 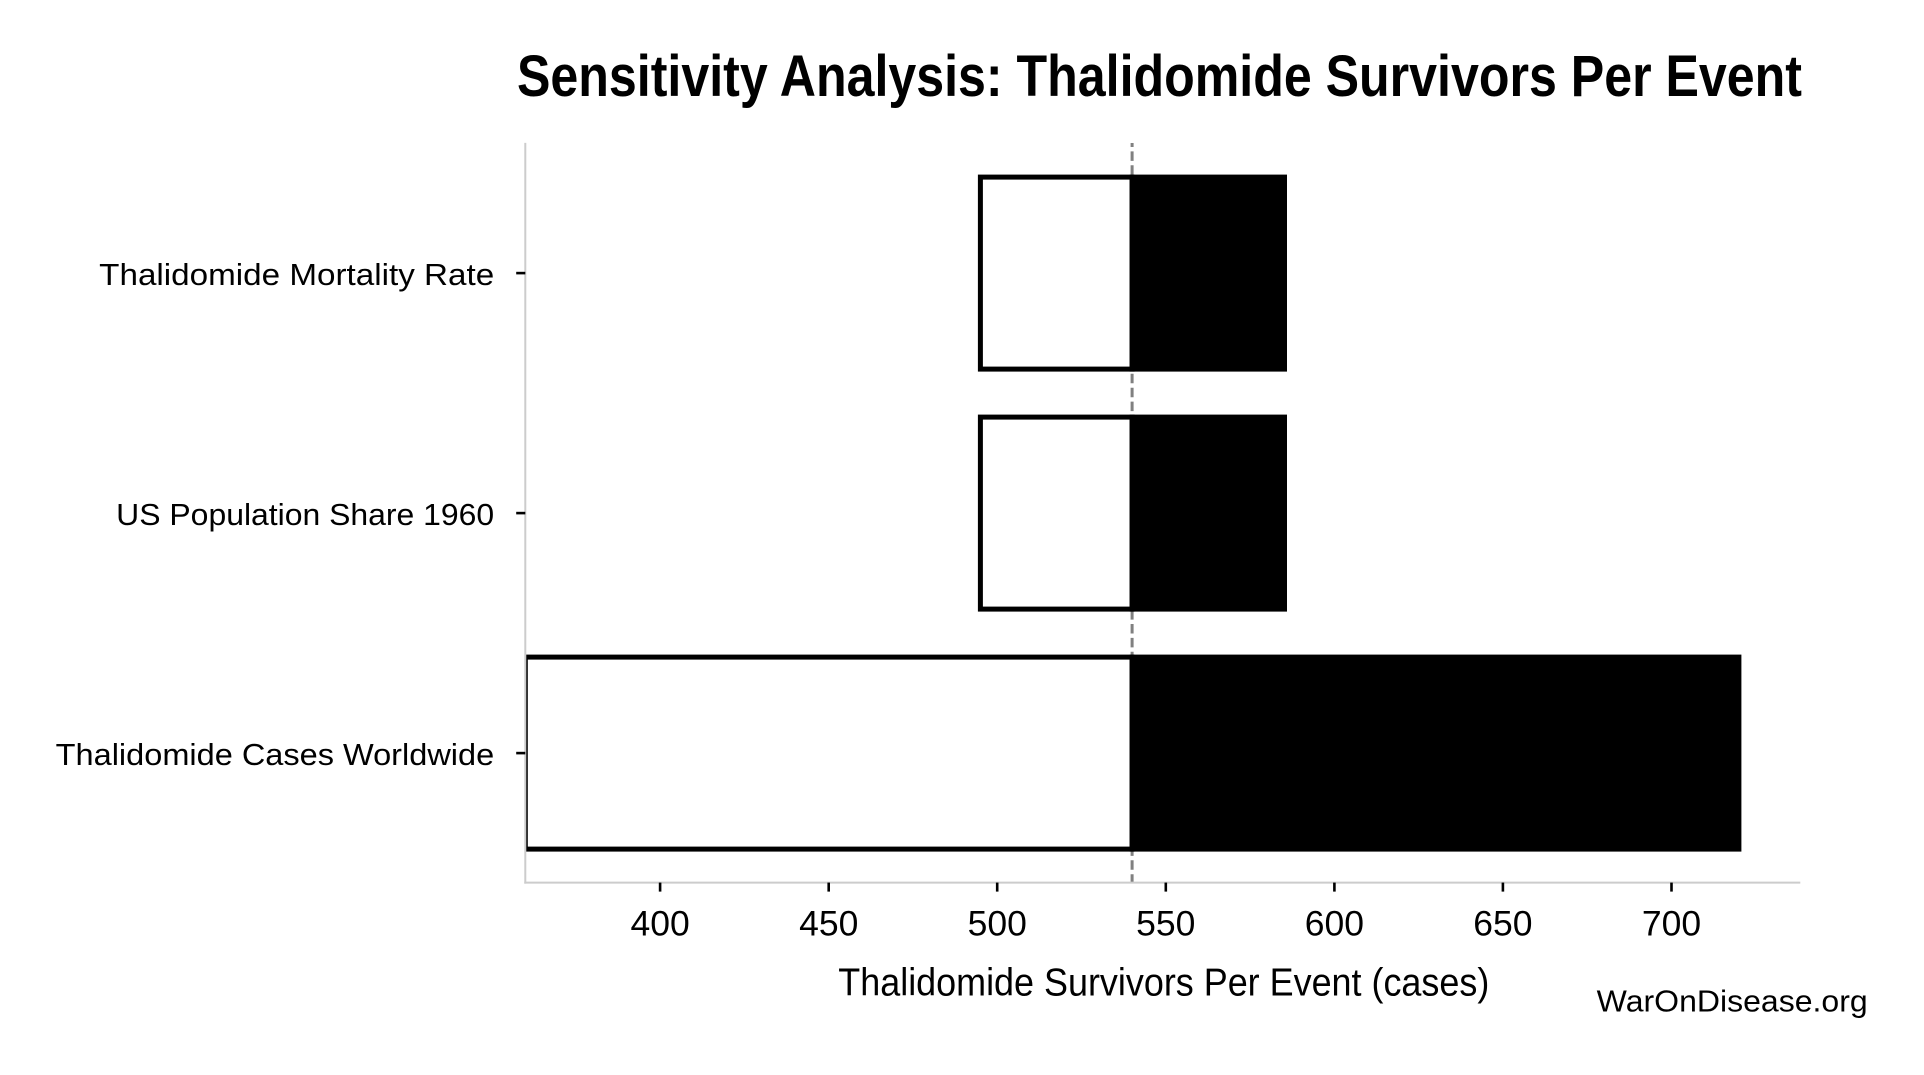 What do you see at coordinates (296, 274) in the screenshot?
I see `svg-text: Thalidomide Mortality Rate` at bounding box center [296, 274].